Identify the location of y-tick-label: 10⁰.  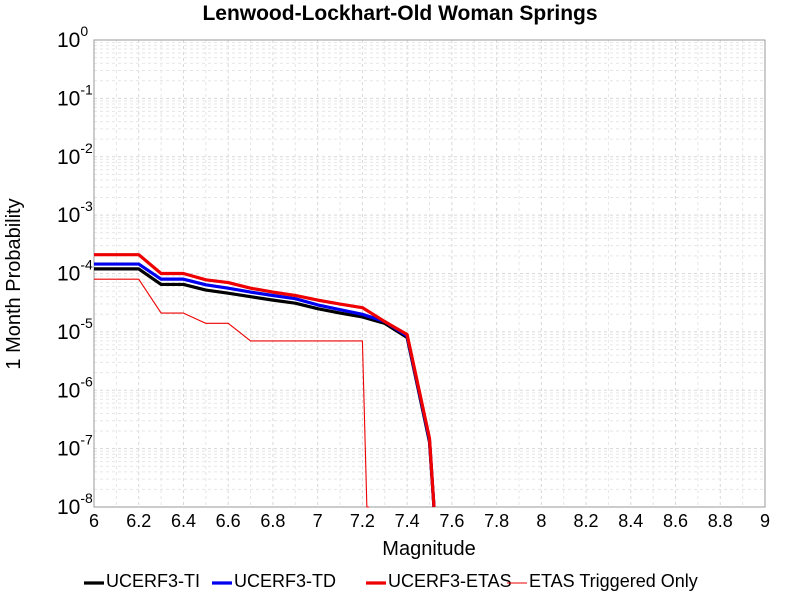
(72, 37).